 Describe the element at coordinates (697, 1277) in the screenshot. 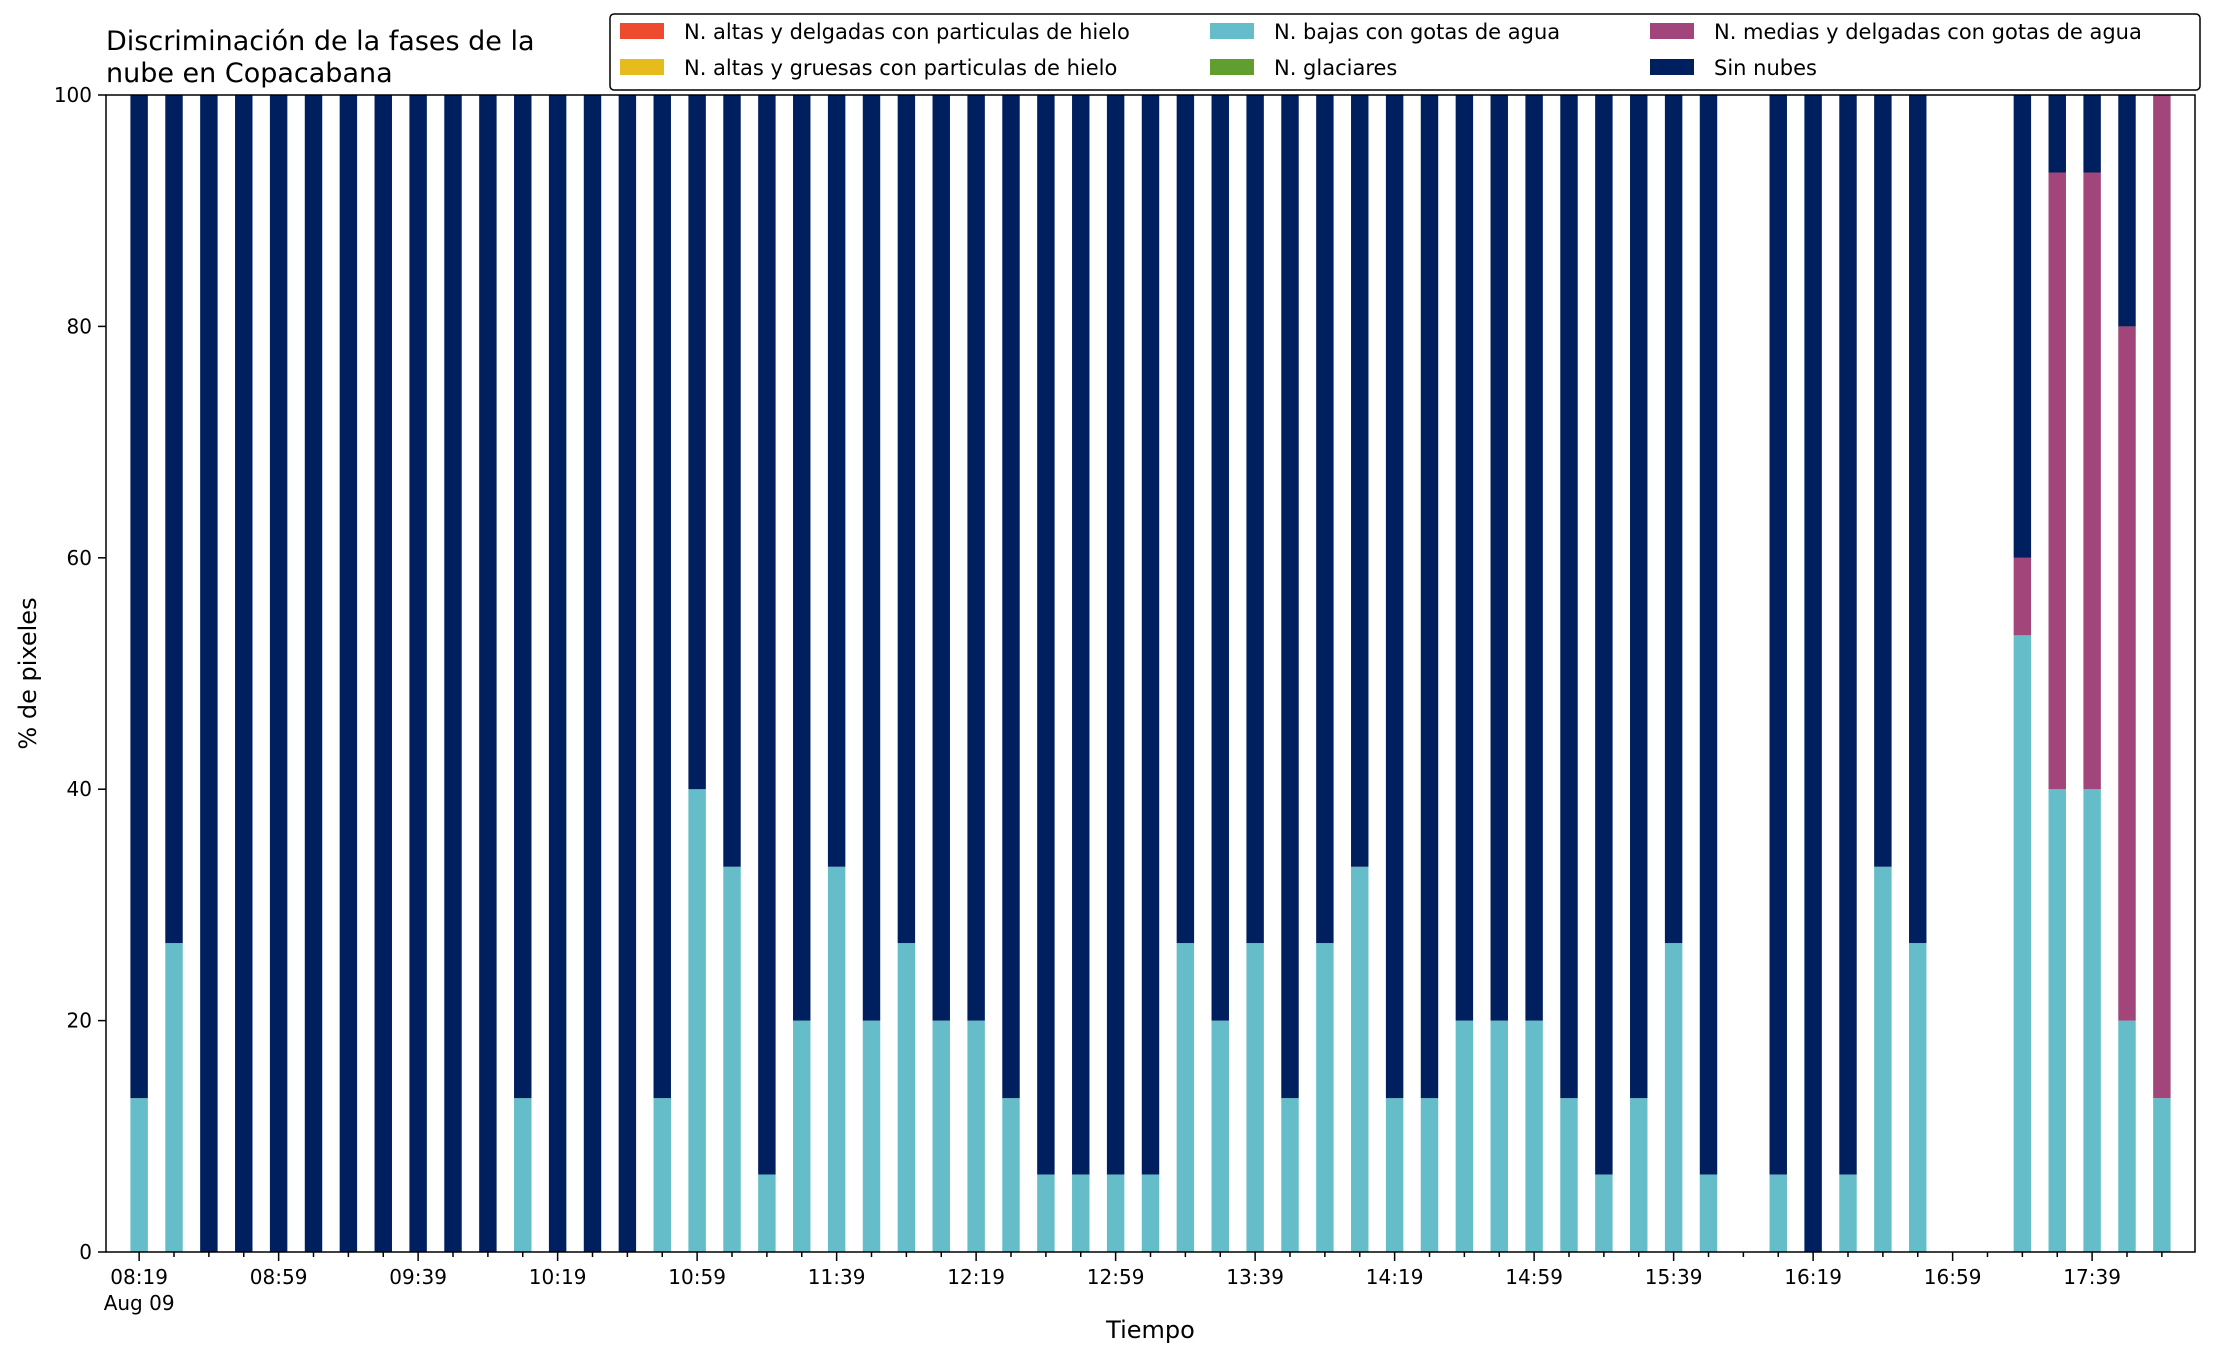

I see `x-tick-label: 10:59` at that location.